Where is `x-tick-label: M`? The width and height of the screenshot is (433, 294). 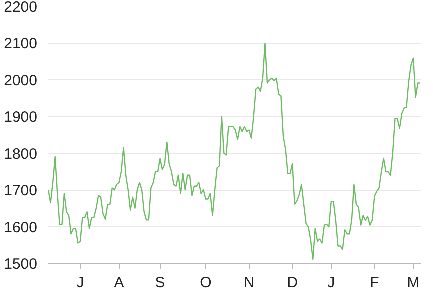
x-tick-label: M is located at coordinates (413, 283).